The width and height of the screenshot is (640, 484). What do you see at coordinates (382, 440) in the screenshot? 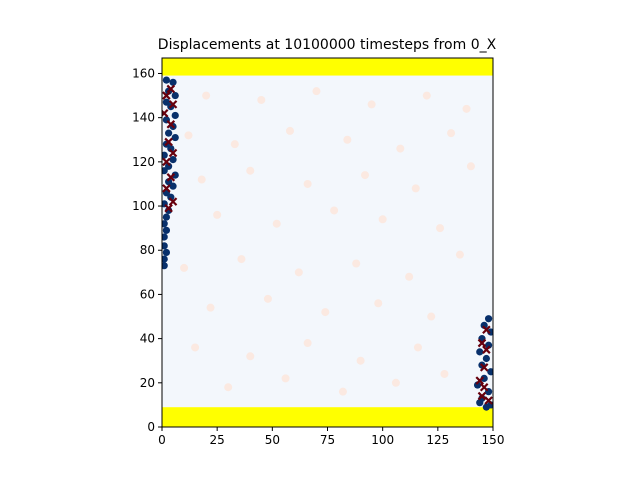
I see `x-tick-label: 100` at bounding box center [382, 440].